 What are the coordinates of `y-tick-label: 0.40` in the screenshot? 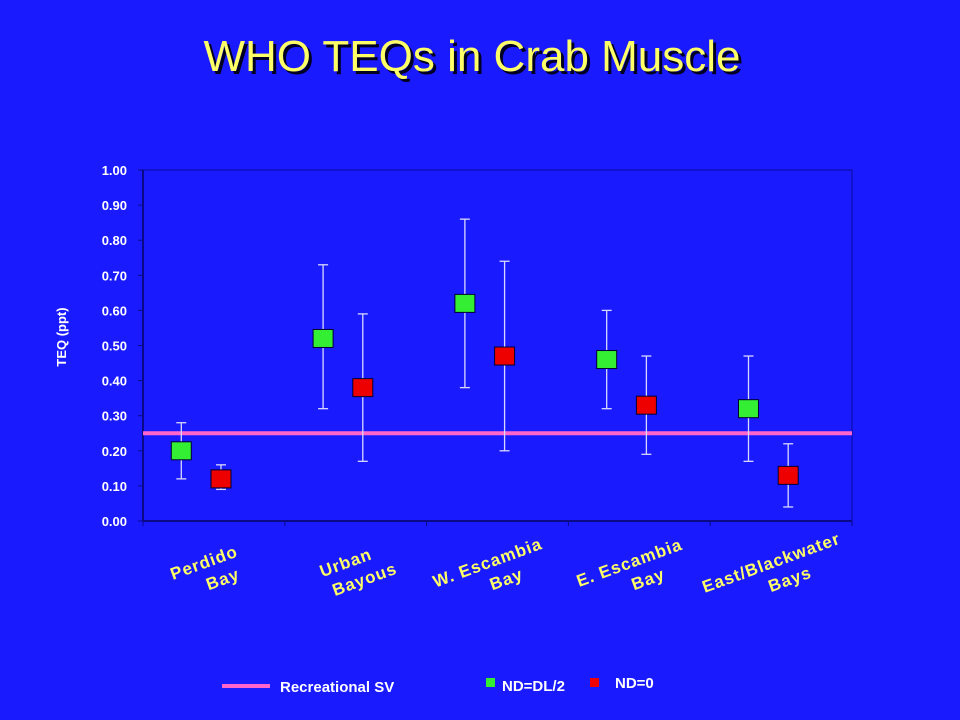 It's located at (114, 381).